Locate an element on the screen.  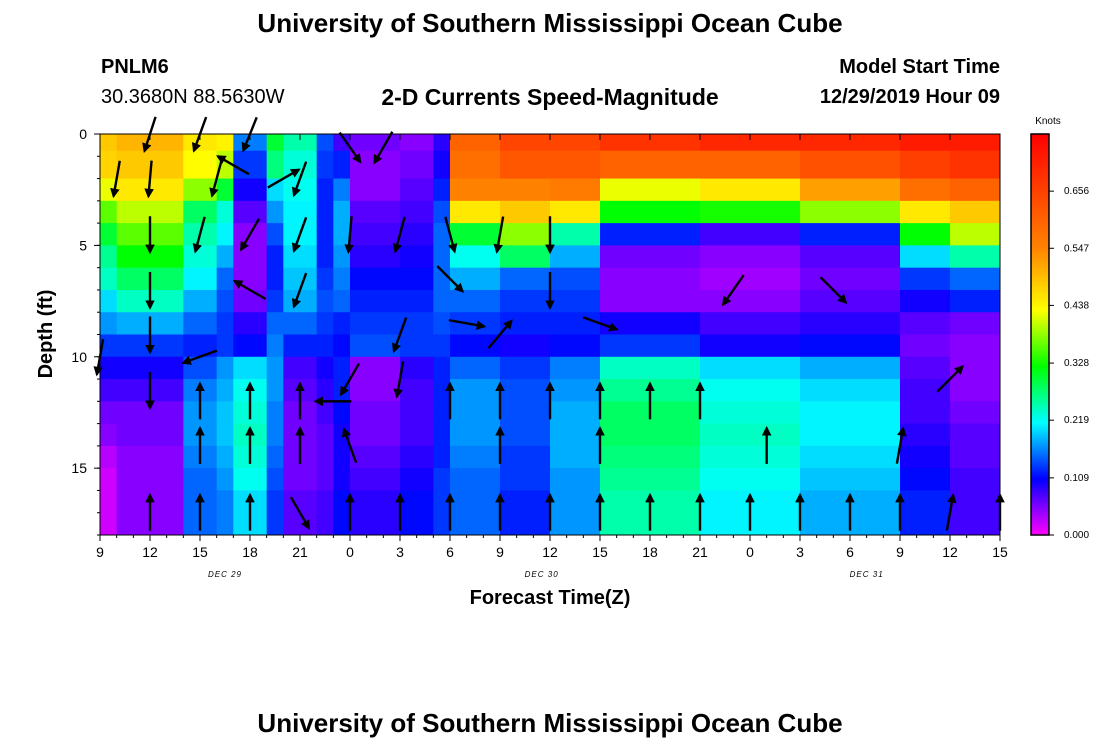
x-axis-title: Forecast Time(Z) is located at coordinates (550, 598).